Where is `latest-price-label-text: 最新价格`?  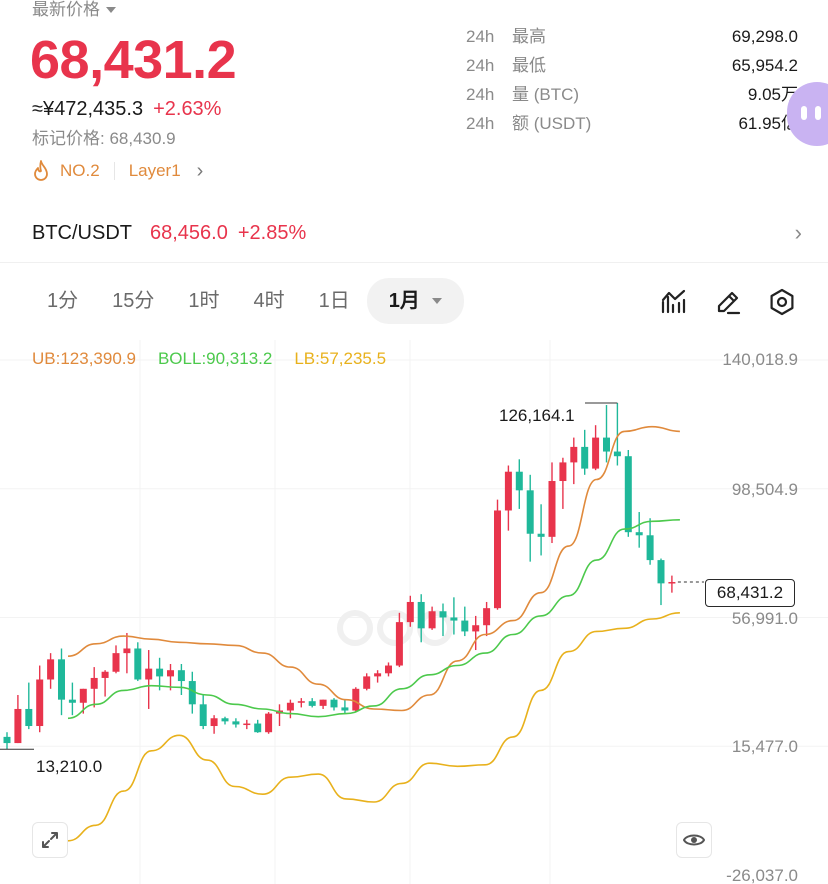 latest-price-label-text: 最新价格 is located at coordinates (66, 9).